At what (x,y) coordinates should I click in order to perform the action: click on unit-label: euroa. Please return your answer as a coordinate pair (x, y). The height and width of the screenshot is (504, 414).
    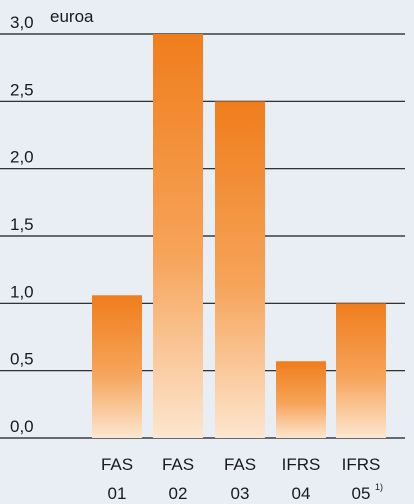
    Looking at the image, I should click on (72, 16).